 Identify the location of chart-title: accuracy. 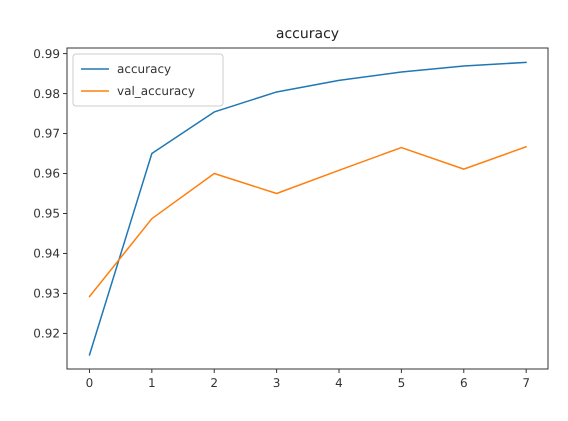
(308, 34).